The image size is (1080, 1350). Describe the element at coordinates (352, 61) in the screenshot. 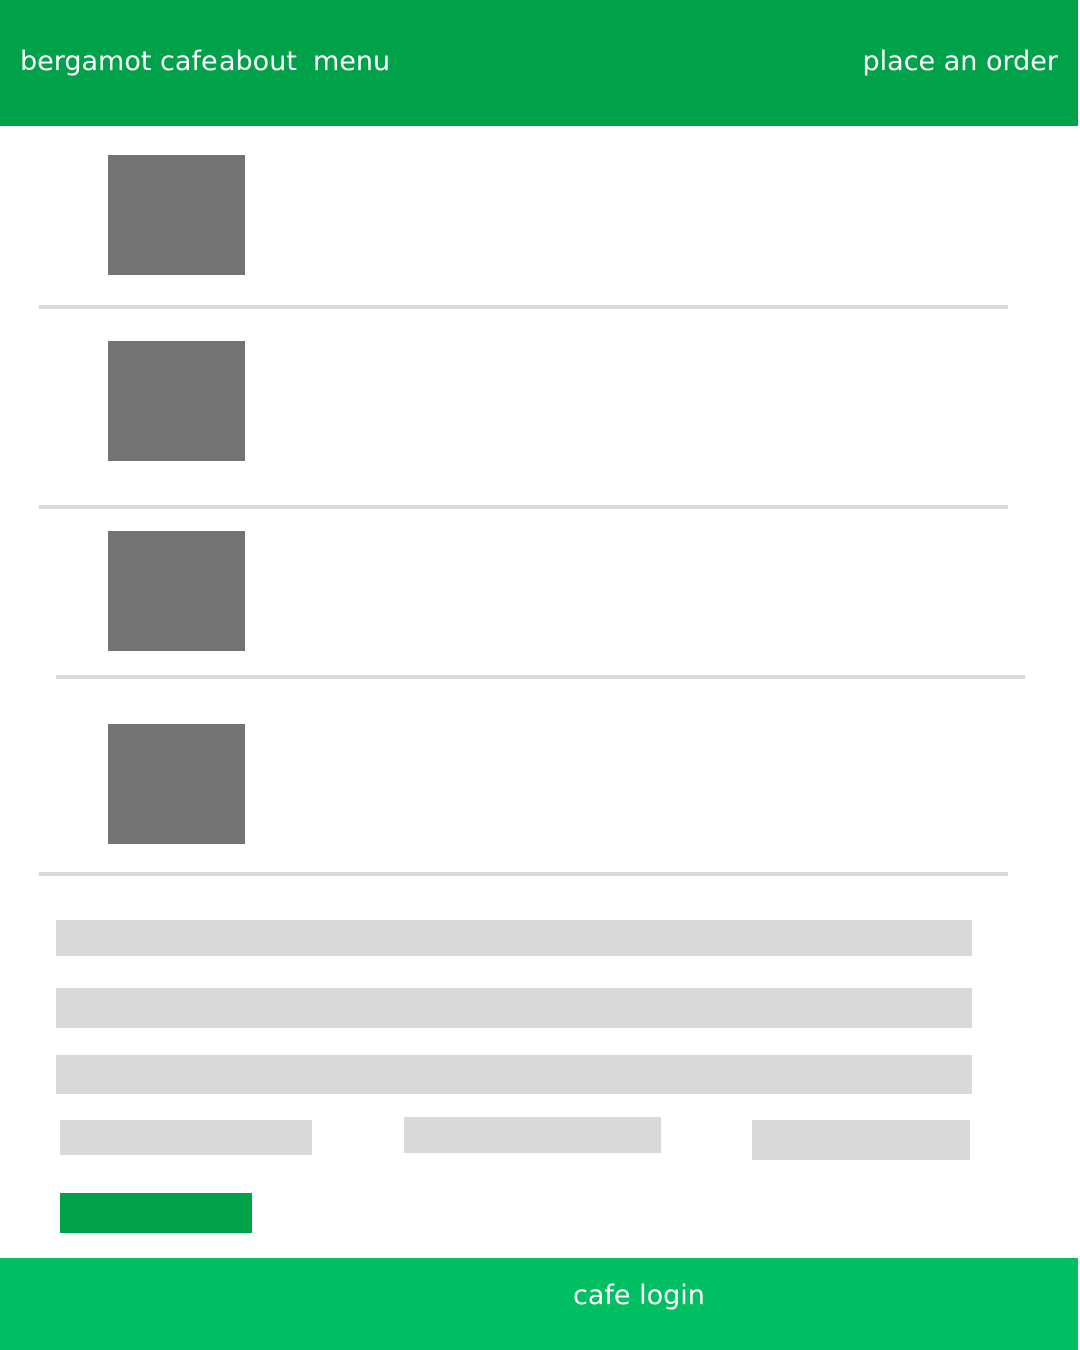

I see `menu-link: menu` at that location.